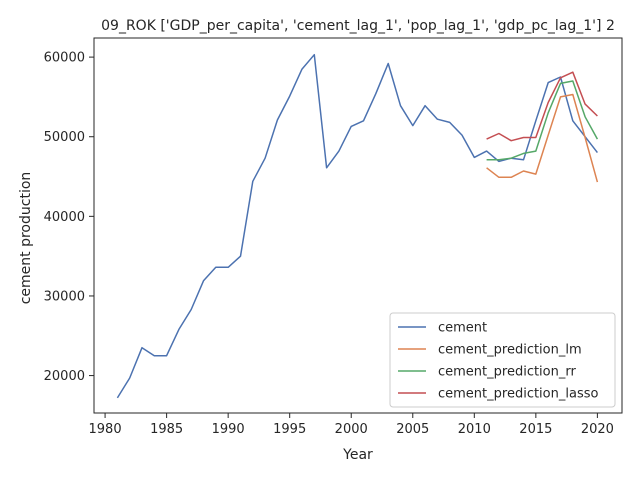  What do you see at coordinates (597, 429) in the screenshot?
I see `x-tick-label: 2020` at bounding box center [597, 429].